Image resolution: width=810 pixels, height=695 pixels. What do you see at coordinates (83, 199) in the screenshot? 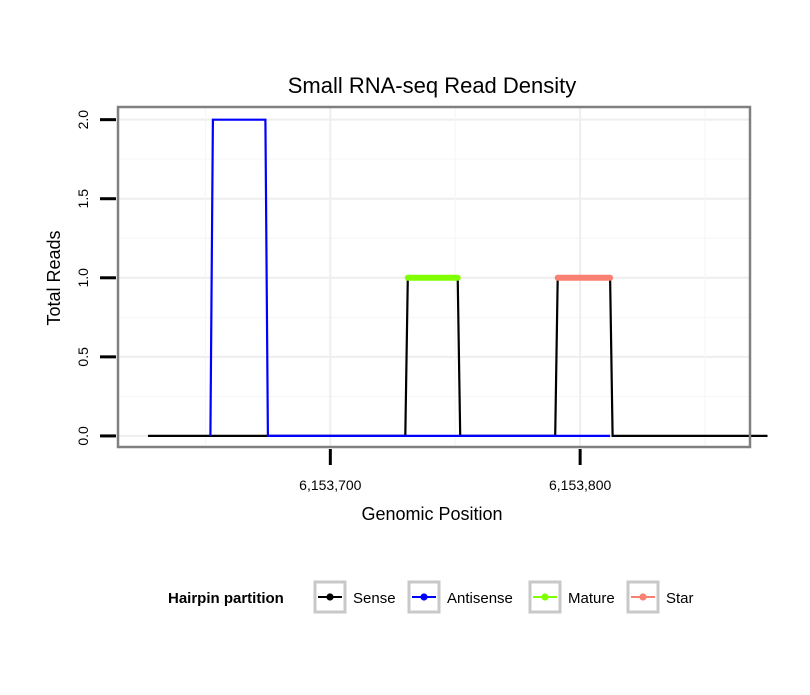
I see `y-tick-label: 1.5` at bounding box center [83, 199].